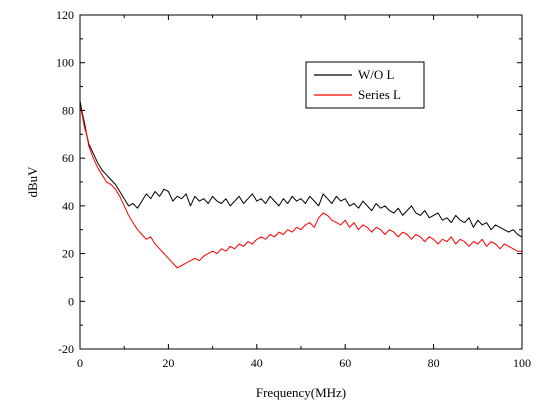  Describe the element at coordinates (257, 363) in the screenshot. I see `x-tick-label: 40` at that location.